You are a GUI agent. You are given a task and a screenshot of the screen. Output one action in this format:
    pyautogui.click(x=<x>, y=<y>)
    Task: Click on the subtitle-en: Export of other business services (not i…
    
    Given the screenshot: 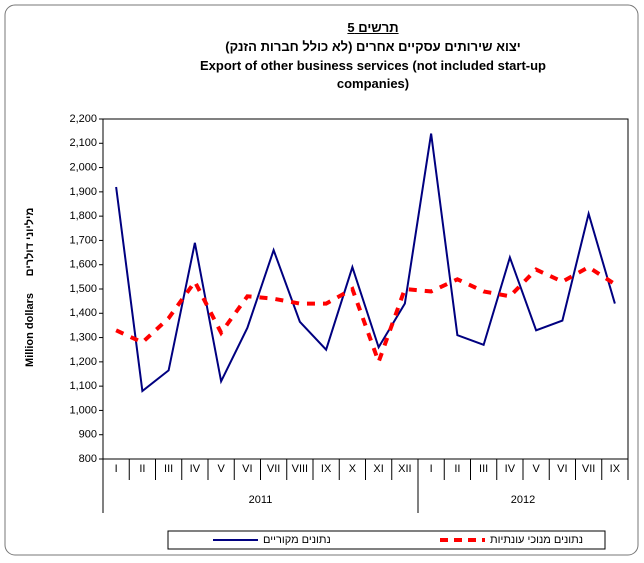 What is the action you would take?
    pyautogui.click(x=372, y=74)
    